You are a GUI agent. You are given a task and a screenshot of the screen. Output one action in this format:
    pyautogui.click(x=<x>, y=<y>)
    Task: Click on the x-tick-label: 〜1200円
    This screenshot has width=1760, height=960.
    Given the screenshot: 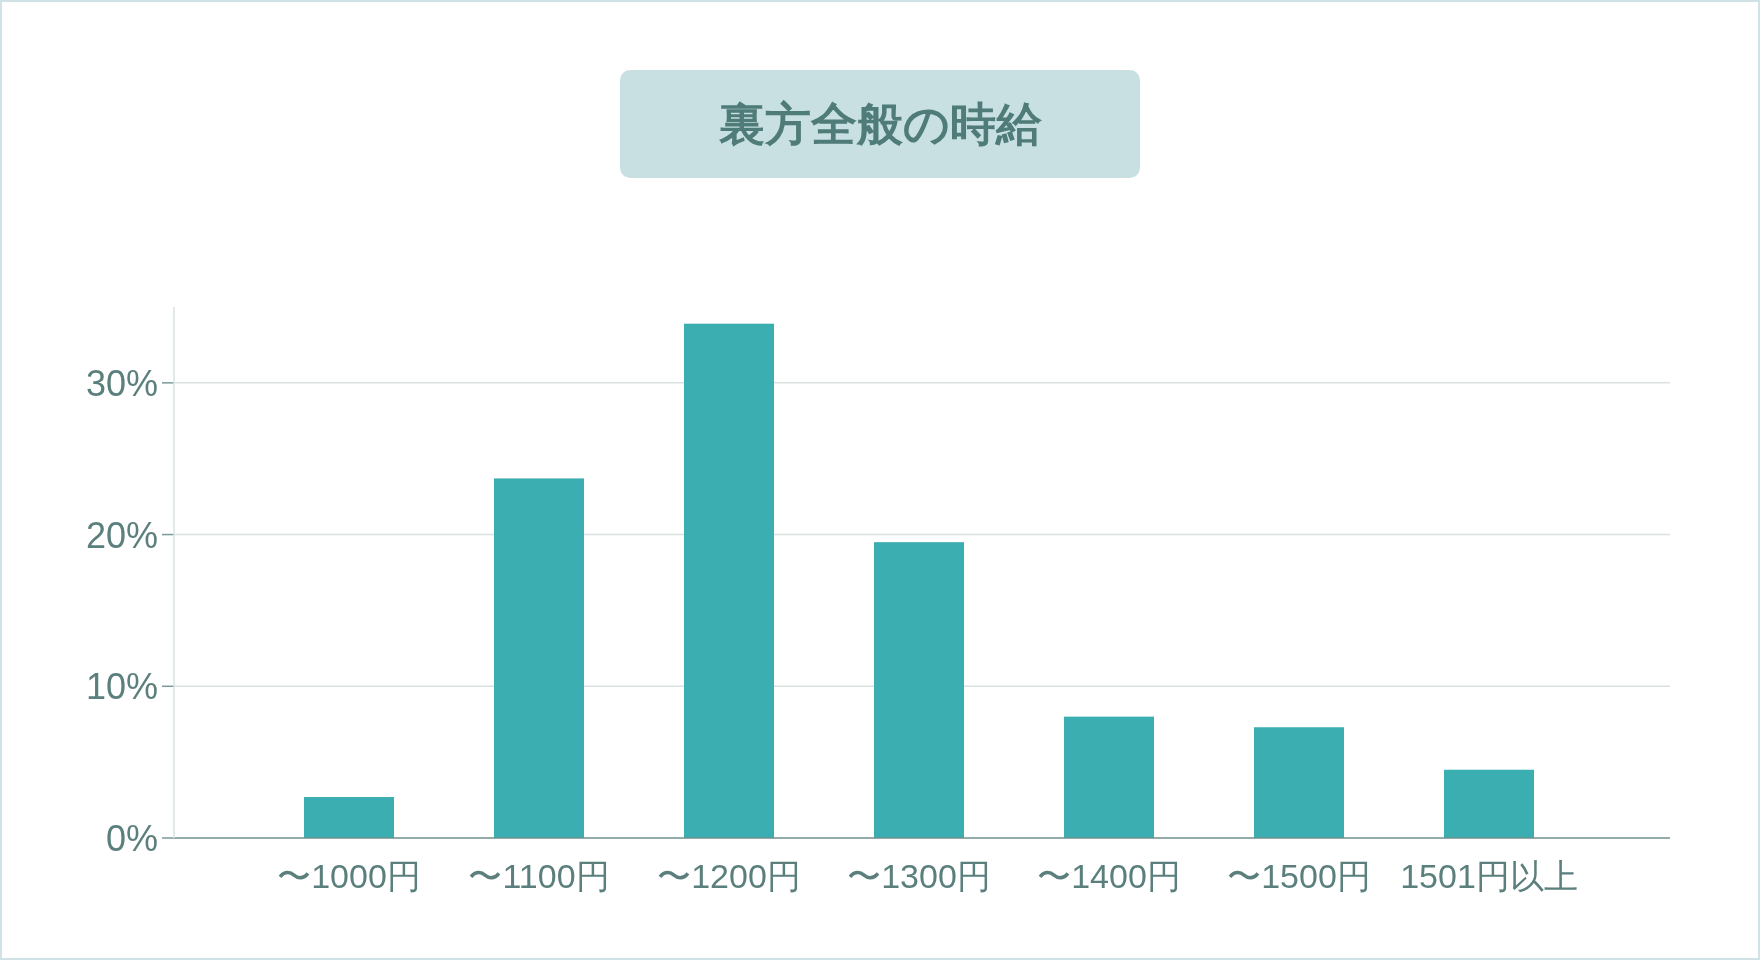 What is the action you would take?
    pyautogui.click(x=729, y=876)
    